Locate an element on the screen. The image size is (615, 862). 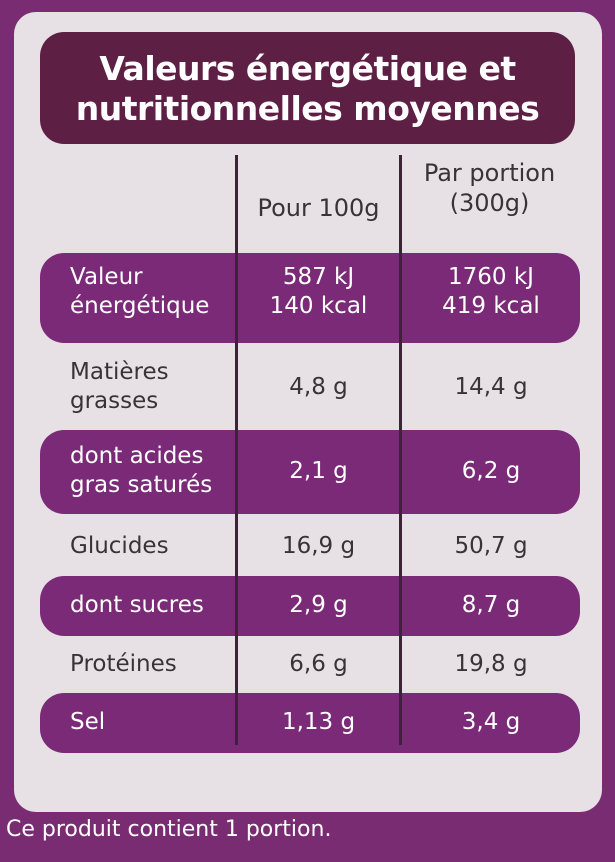
row-band-energy is located at coordinates (310, 298).